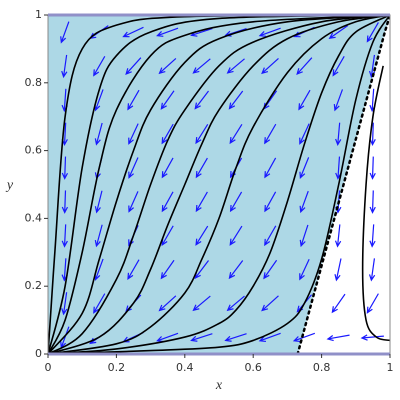 This screenshot has height=400, width=400. Describe the element at coordinates (185, 367) in the screenshot. I see `x-tick-label: 0.4` at that location.